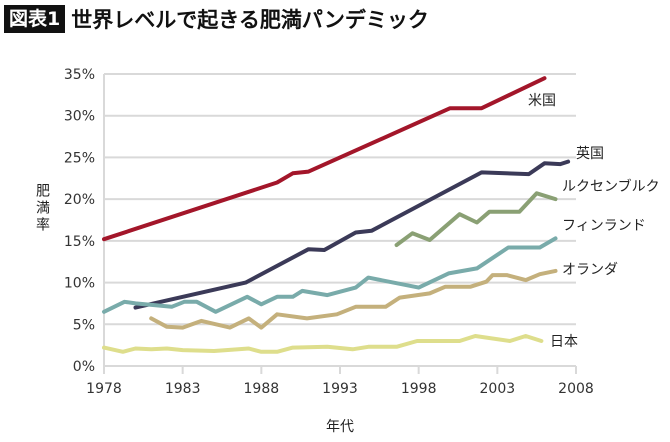 The height and width of the screenshot is (442, 670). I want to click on x-tick-label: 1983, so click(183, 389).